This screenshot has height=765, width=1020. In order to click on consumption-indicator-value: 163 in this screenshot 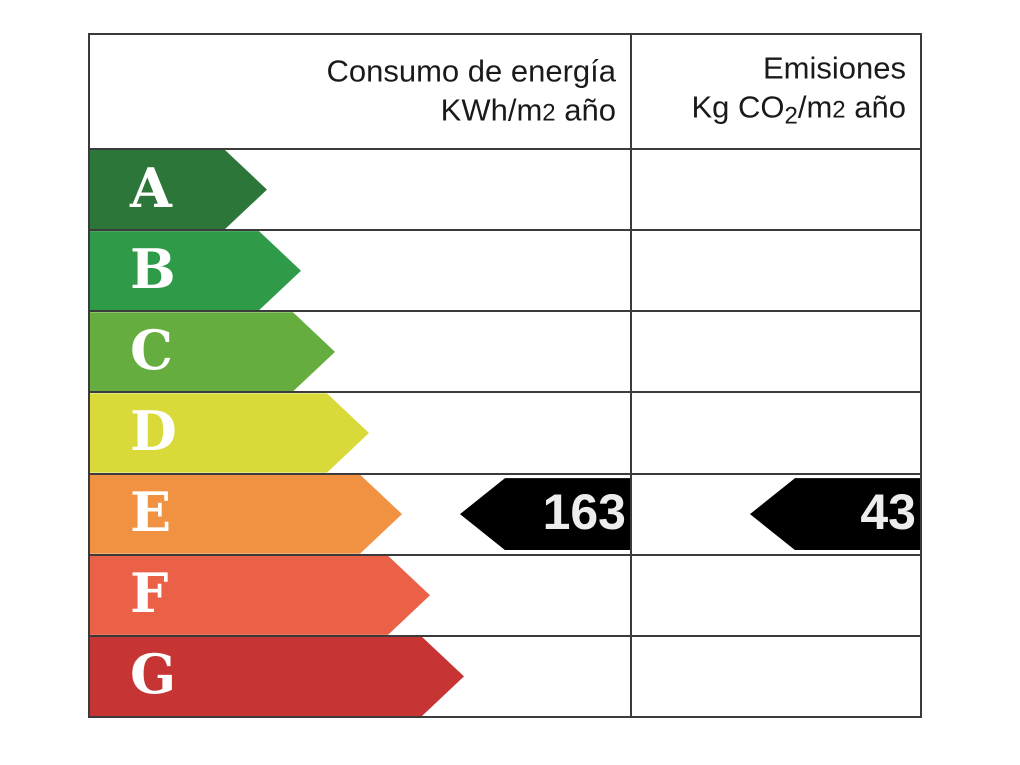, I will do `click(584, 512)`.